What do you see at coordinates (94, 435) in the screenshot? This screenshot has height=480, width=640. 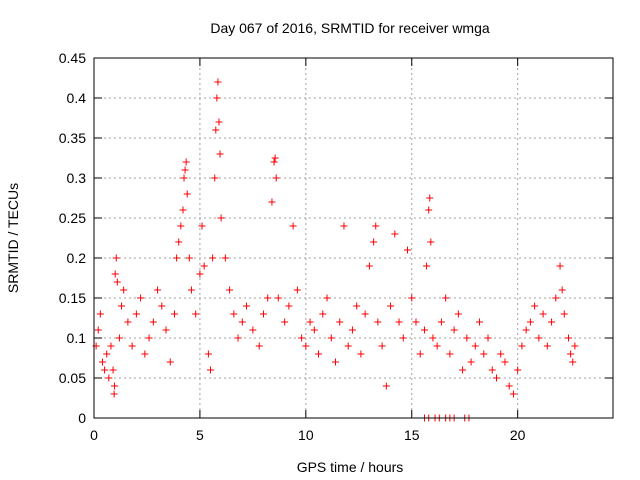 I see `x-tick-label: 0` at bounding box center [94, 435].